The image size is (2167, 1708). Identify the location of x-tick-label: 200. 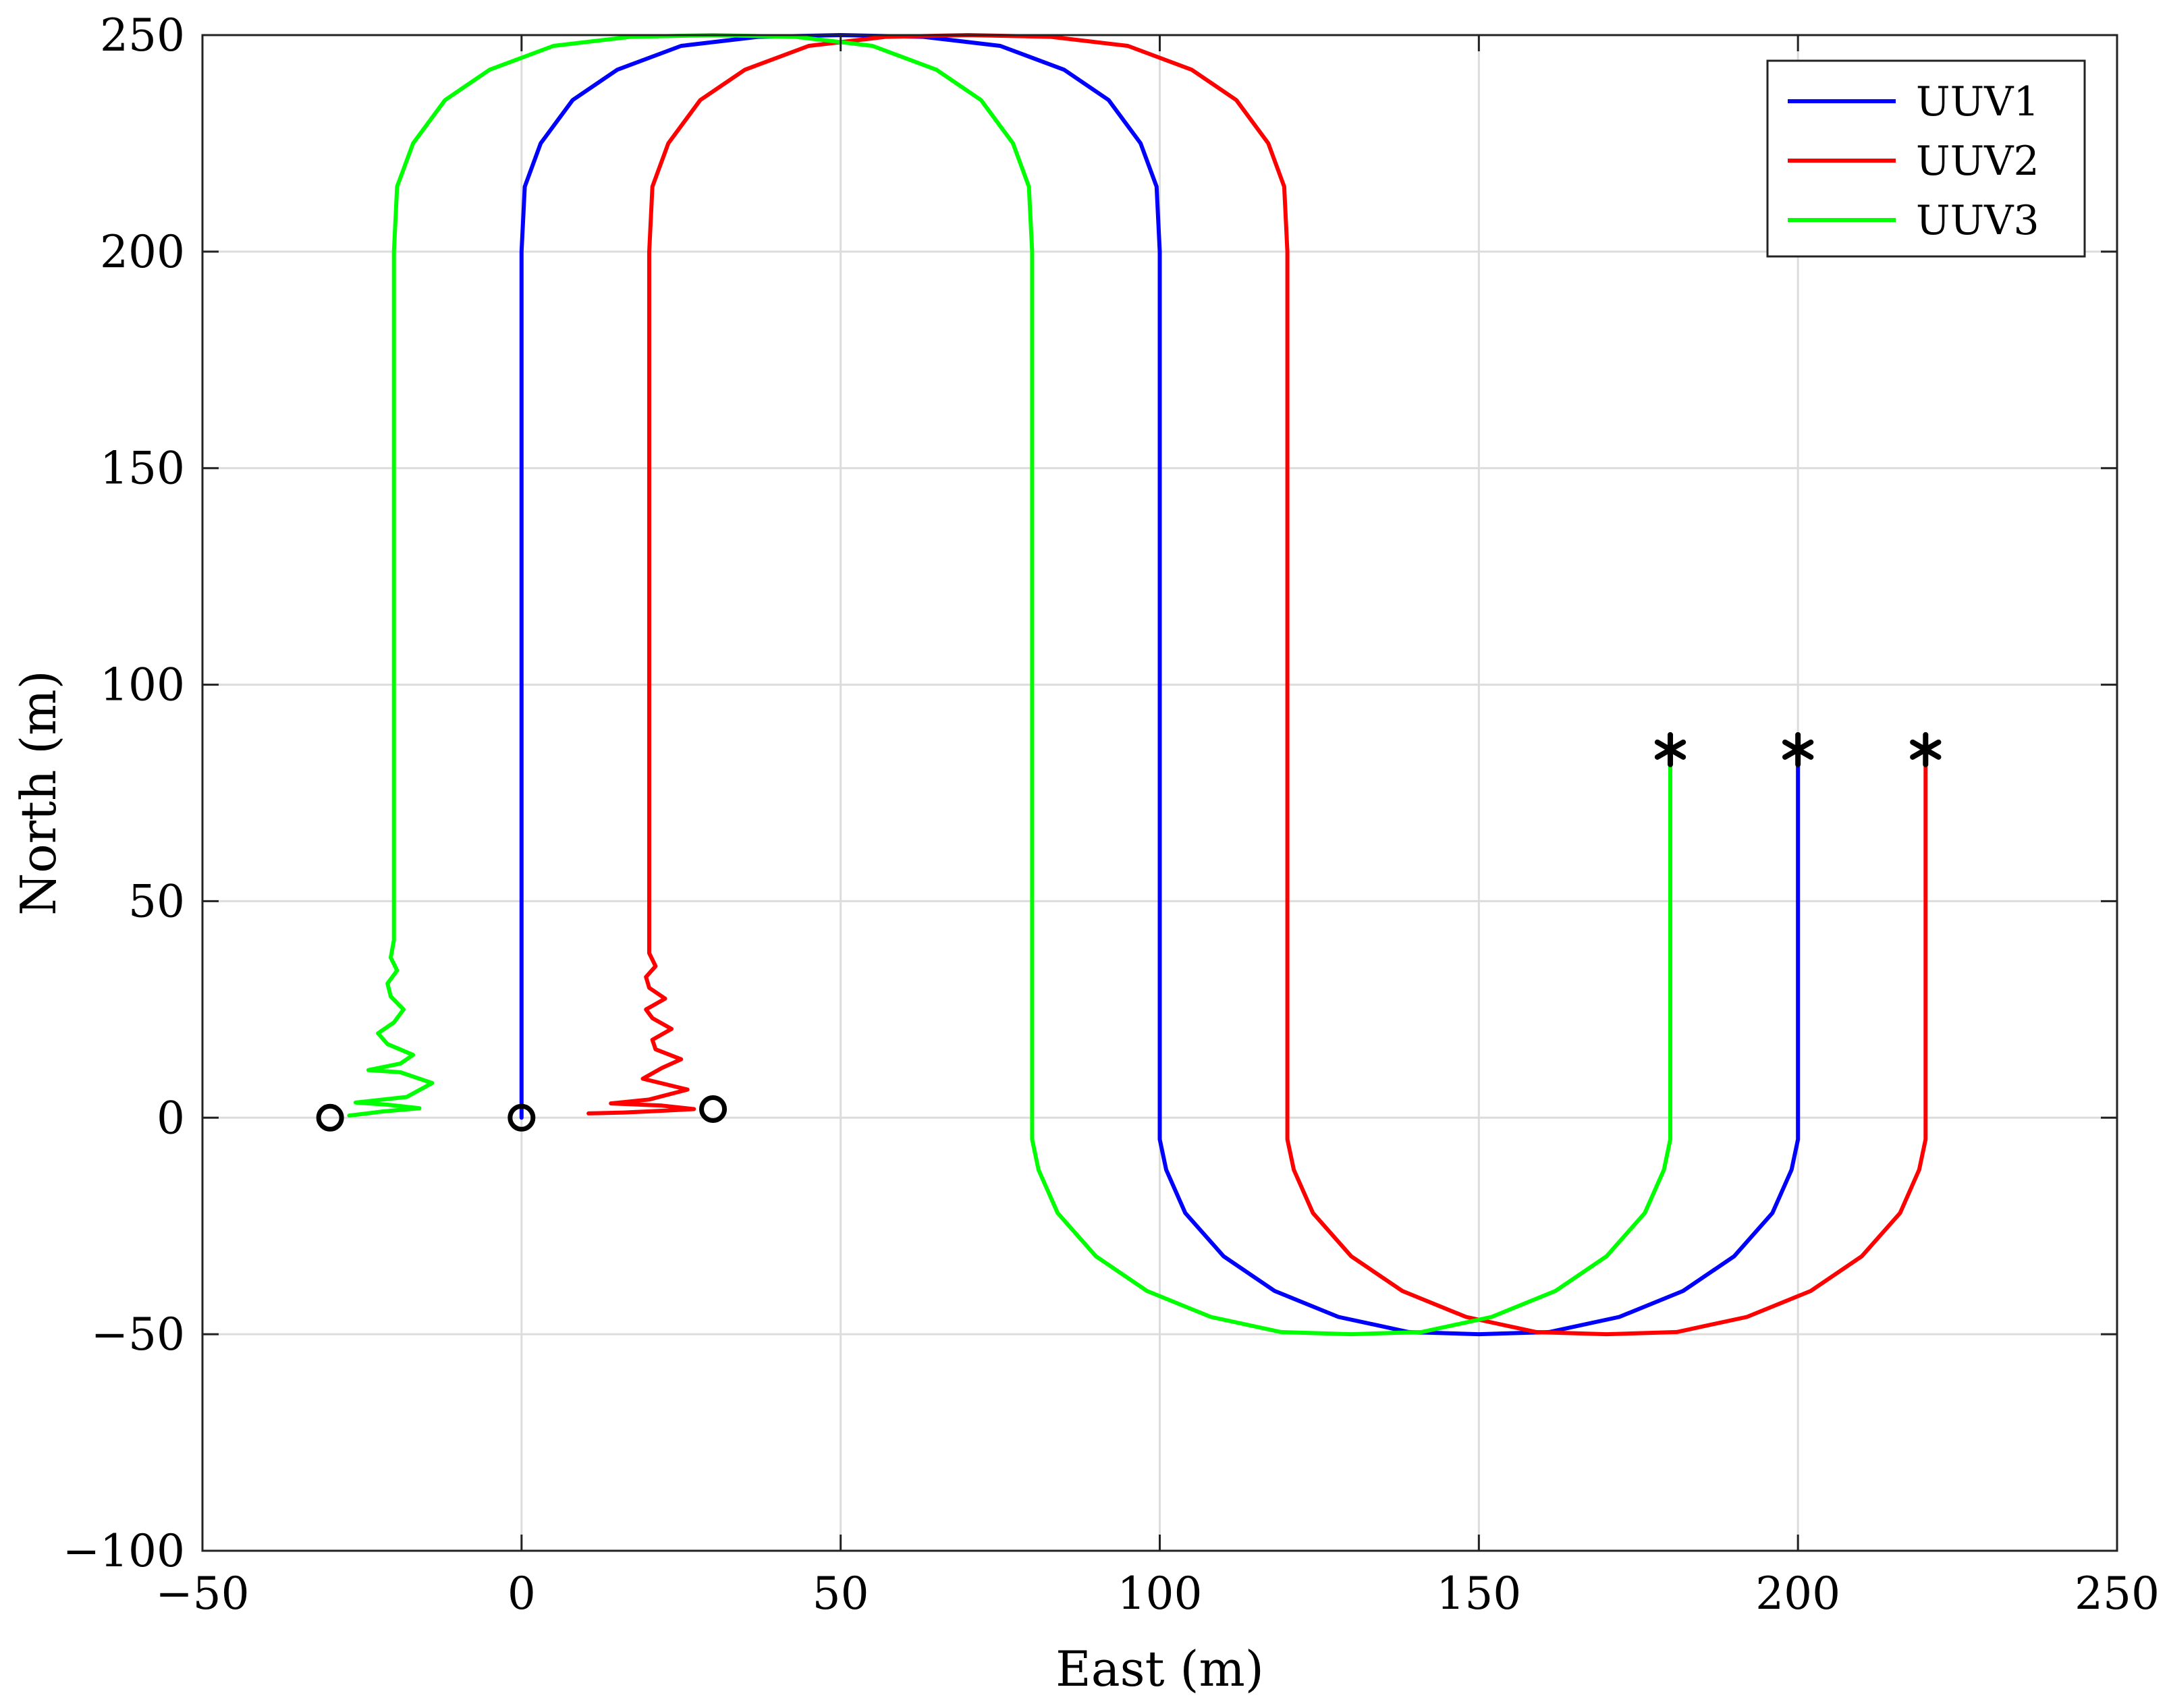
(1797, 1594).